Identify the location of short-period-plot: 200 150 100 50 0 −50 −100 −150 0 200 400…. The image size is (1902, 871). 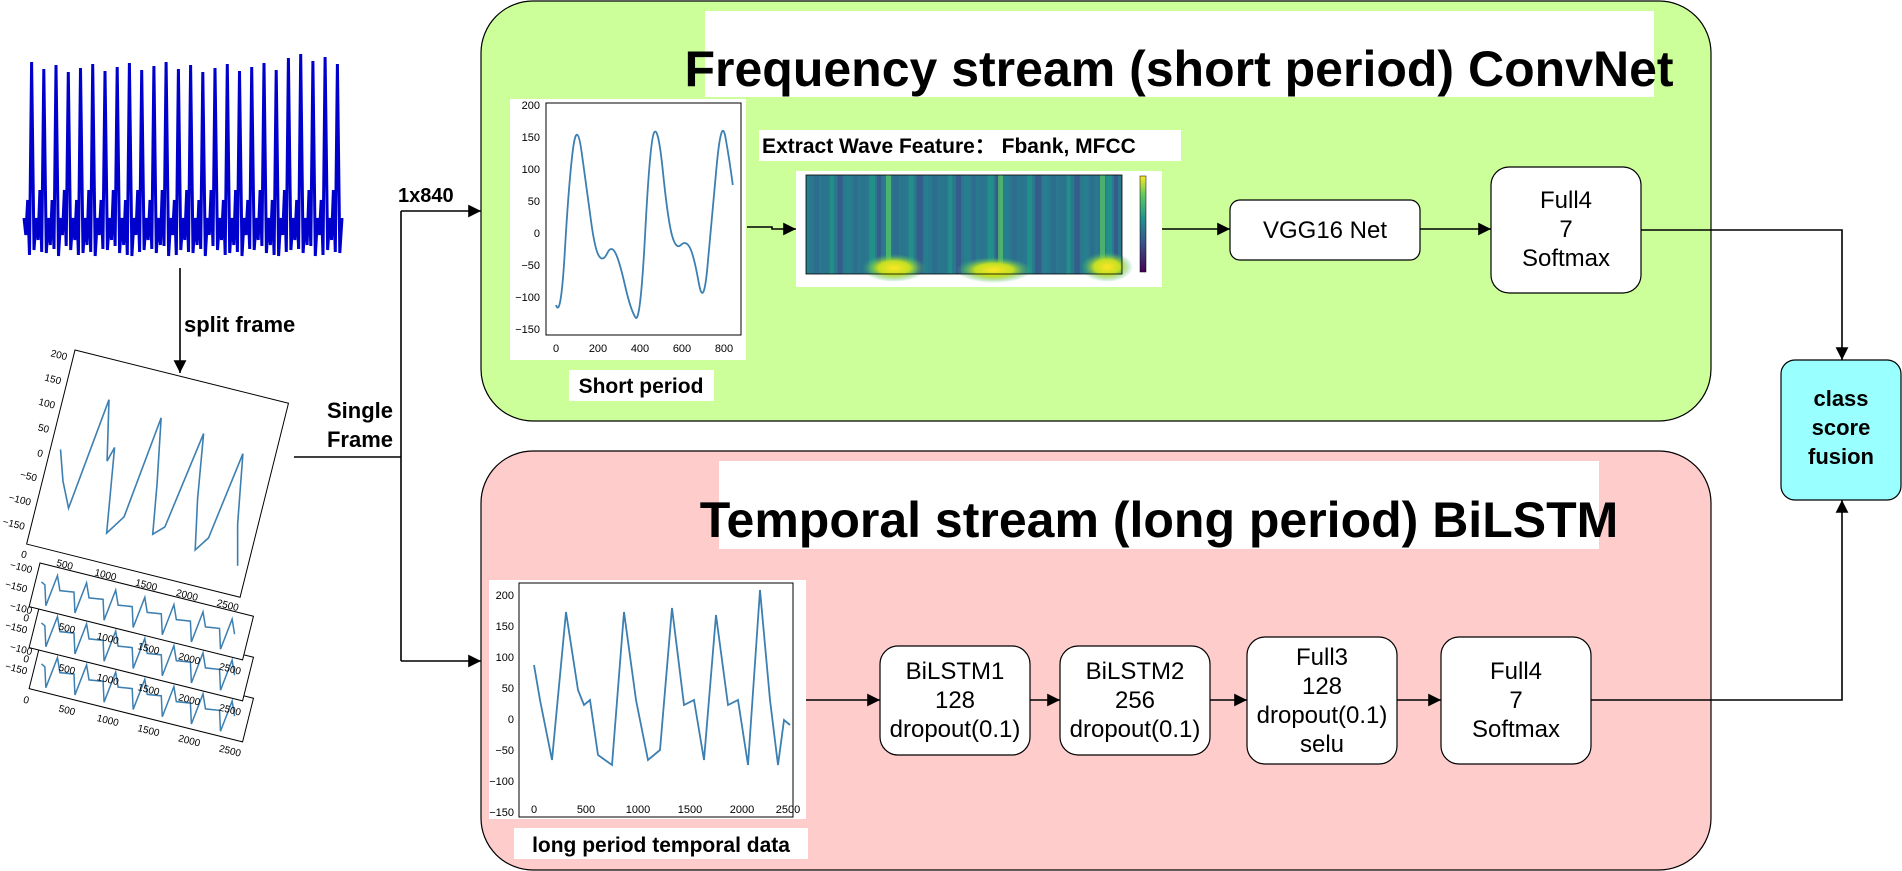
(628, 229).